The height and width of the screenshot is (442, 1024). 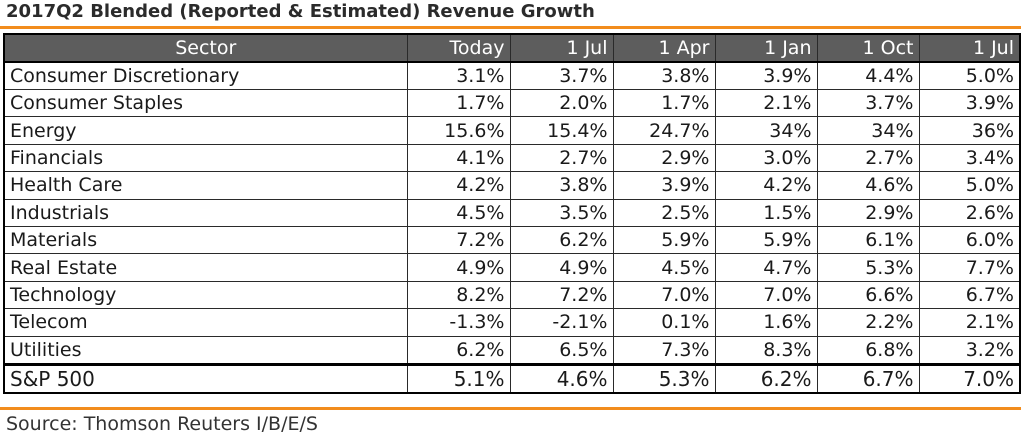 I want to click on column-header: 1 Jul, so click(x=561, y=48).